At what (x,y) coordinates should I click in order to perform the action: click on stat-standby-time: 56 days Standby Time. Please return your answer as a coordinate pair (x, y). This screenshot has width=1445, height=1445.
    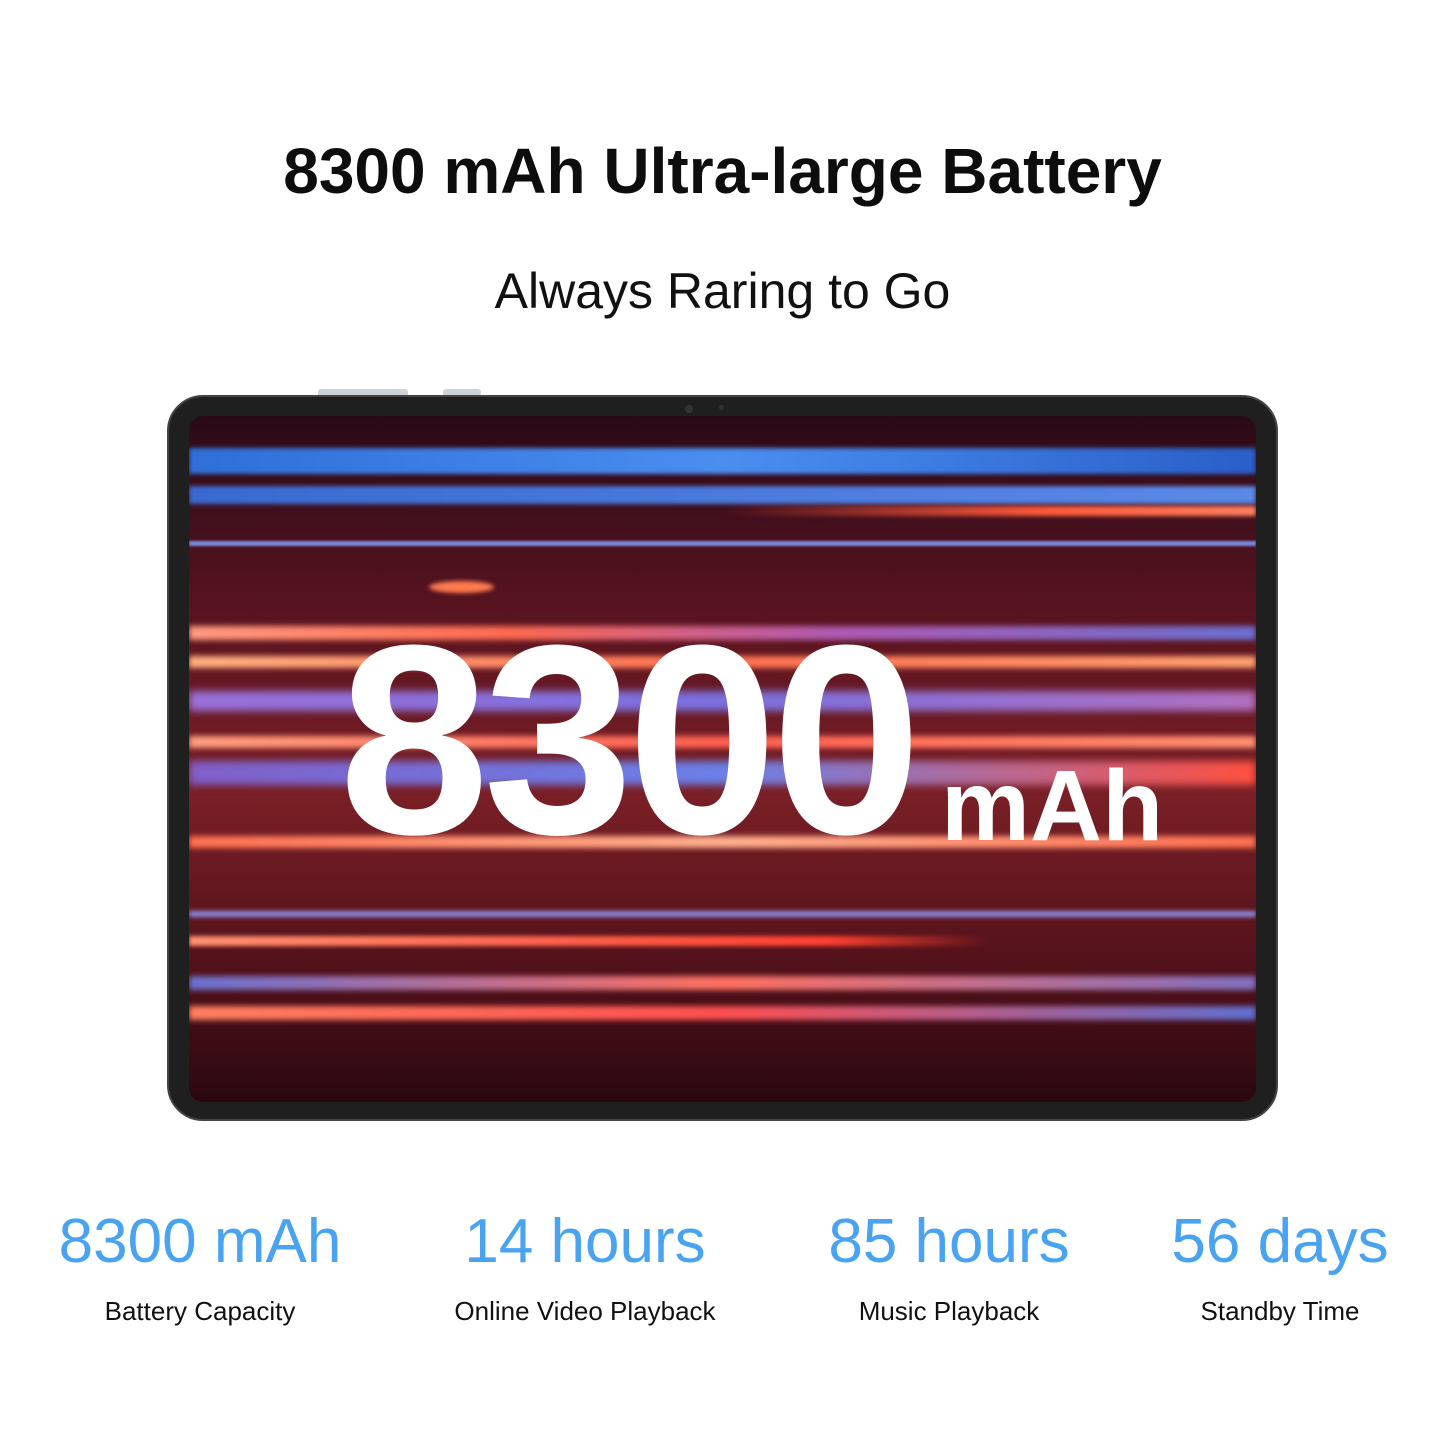
    Looking at the image, I should click on (1267, 1267).